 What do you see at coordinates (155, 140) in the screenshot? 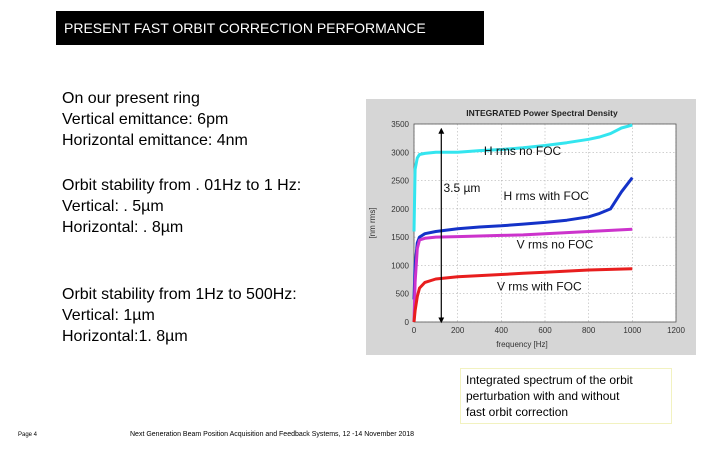
I see `text-line: Horizontal emittance: 4nm` at bounding box center [155, 140].